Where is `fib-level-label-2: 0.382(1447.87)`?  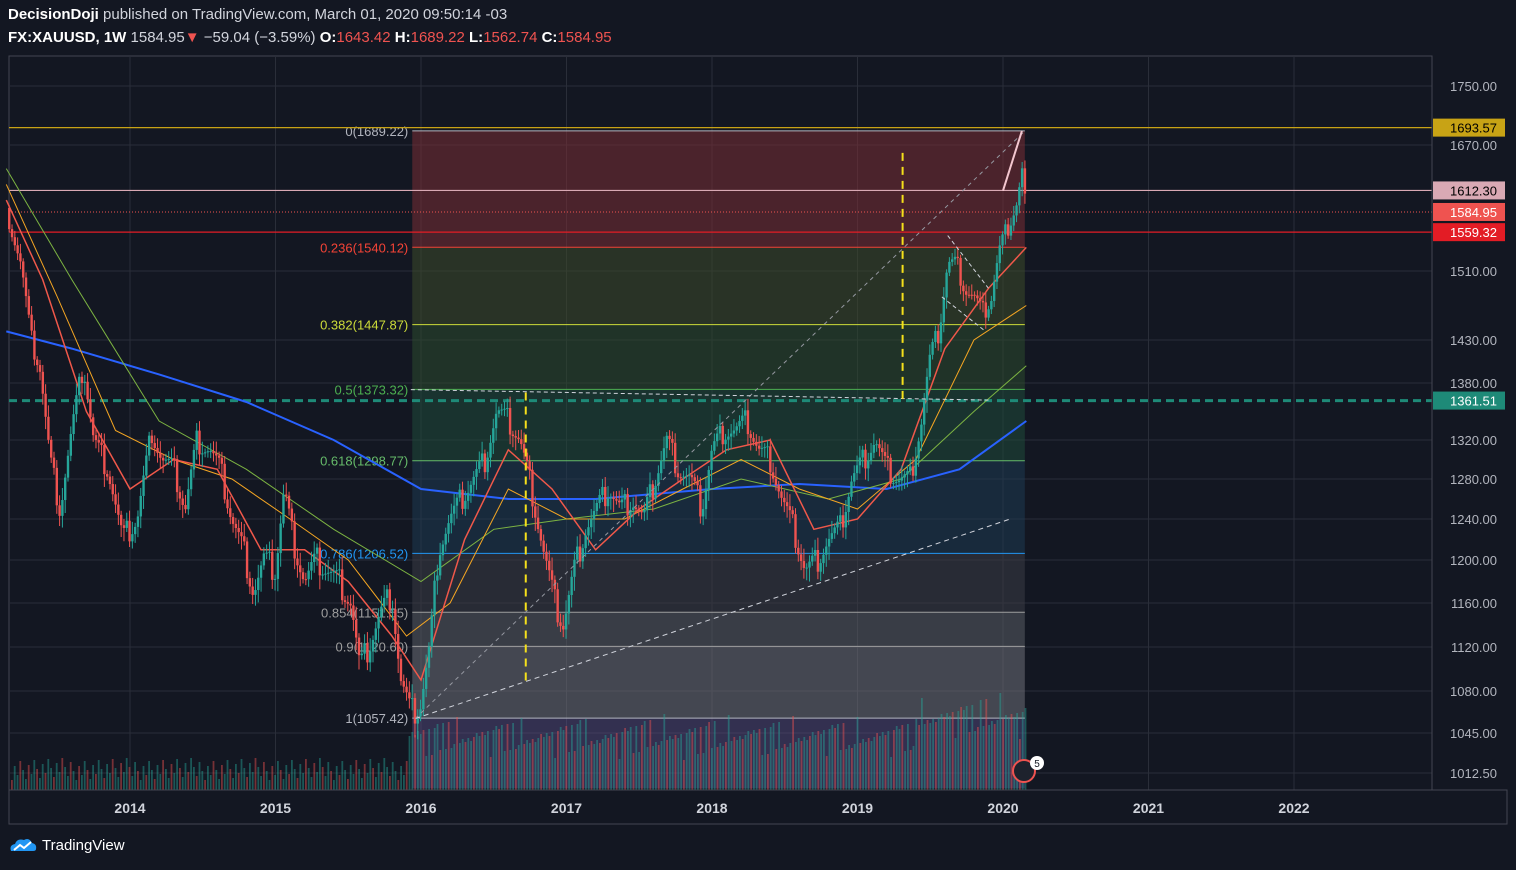
fib-level-label-2: 0.382(1447.87) is located at coordinates (364, 325).